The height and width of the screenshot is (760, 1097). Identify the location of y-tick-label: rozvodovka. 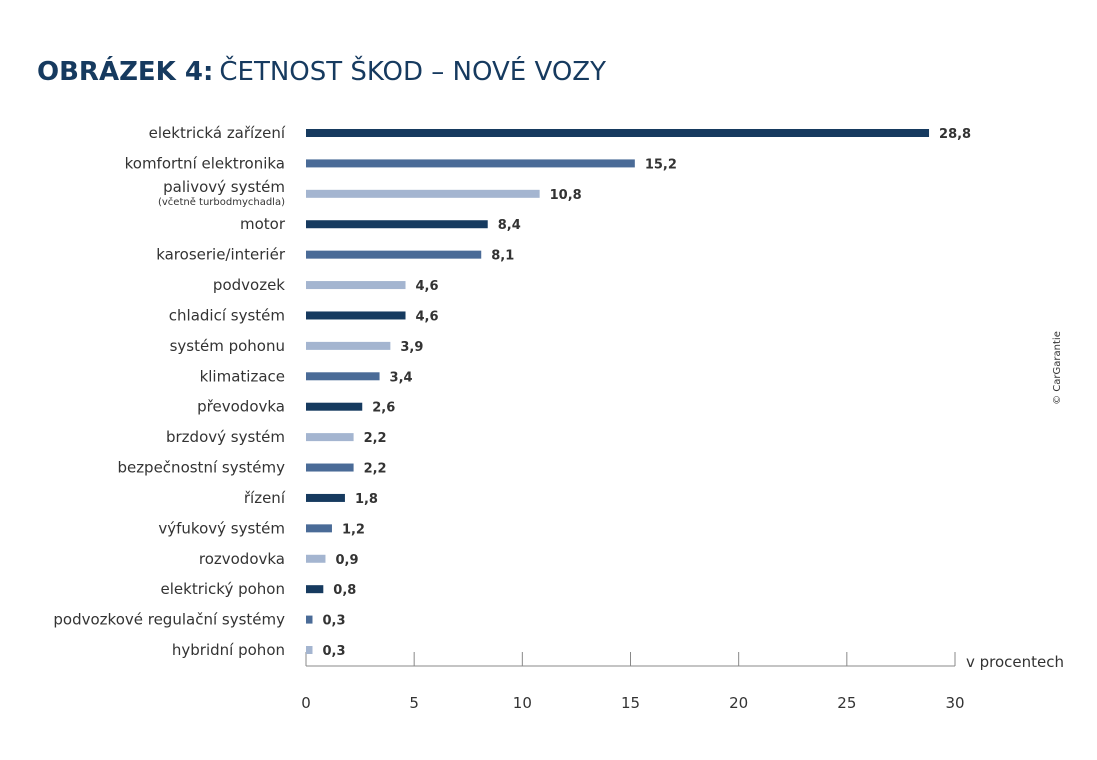
(242, 559).